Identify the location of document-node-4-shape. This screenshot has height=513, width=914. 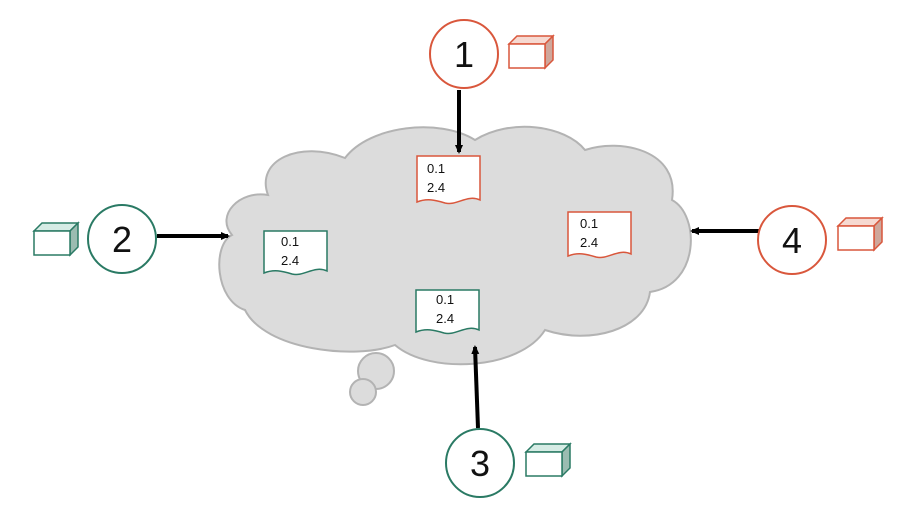
(599, 235).